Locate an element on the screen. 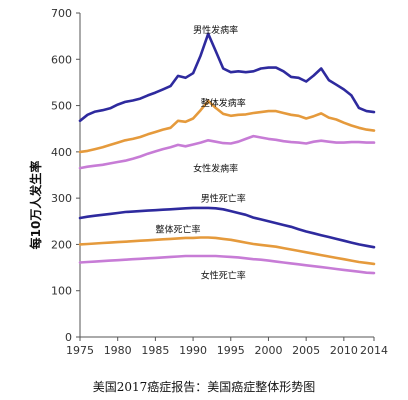 Image resolution: width=408 pixels, height=400 pixels. x-tick-label: 2014 is located at coordinates (374, 350).